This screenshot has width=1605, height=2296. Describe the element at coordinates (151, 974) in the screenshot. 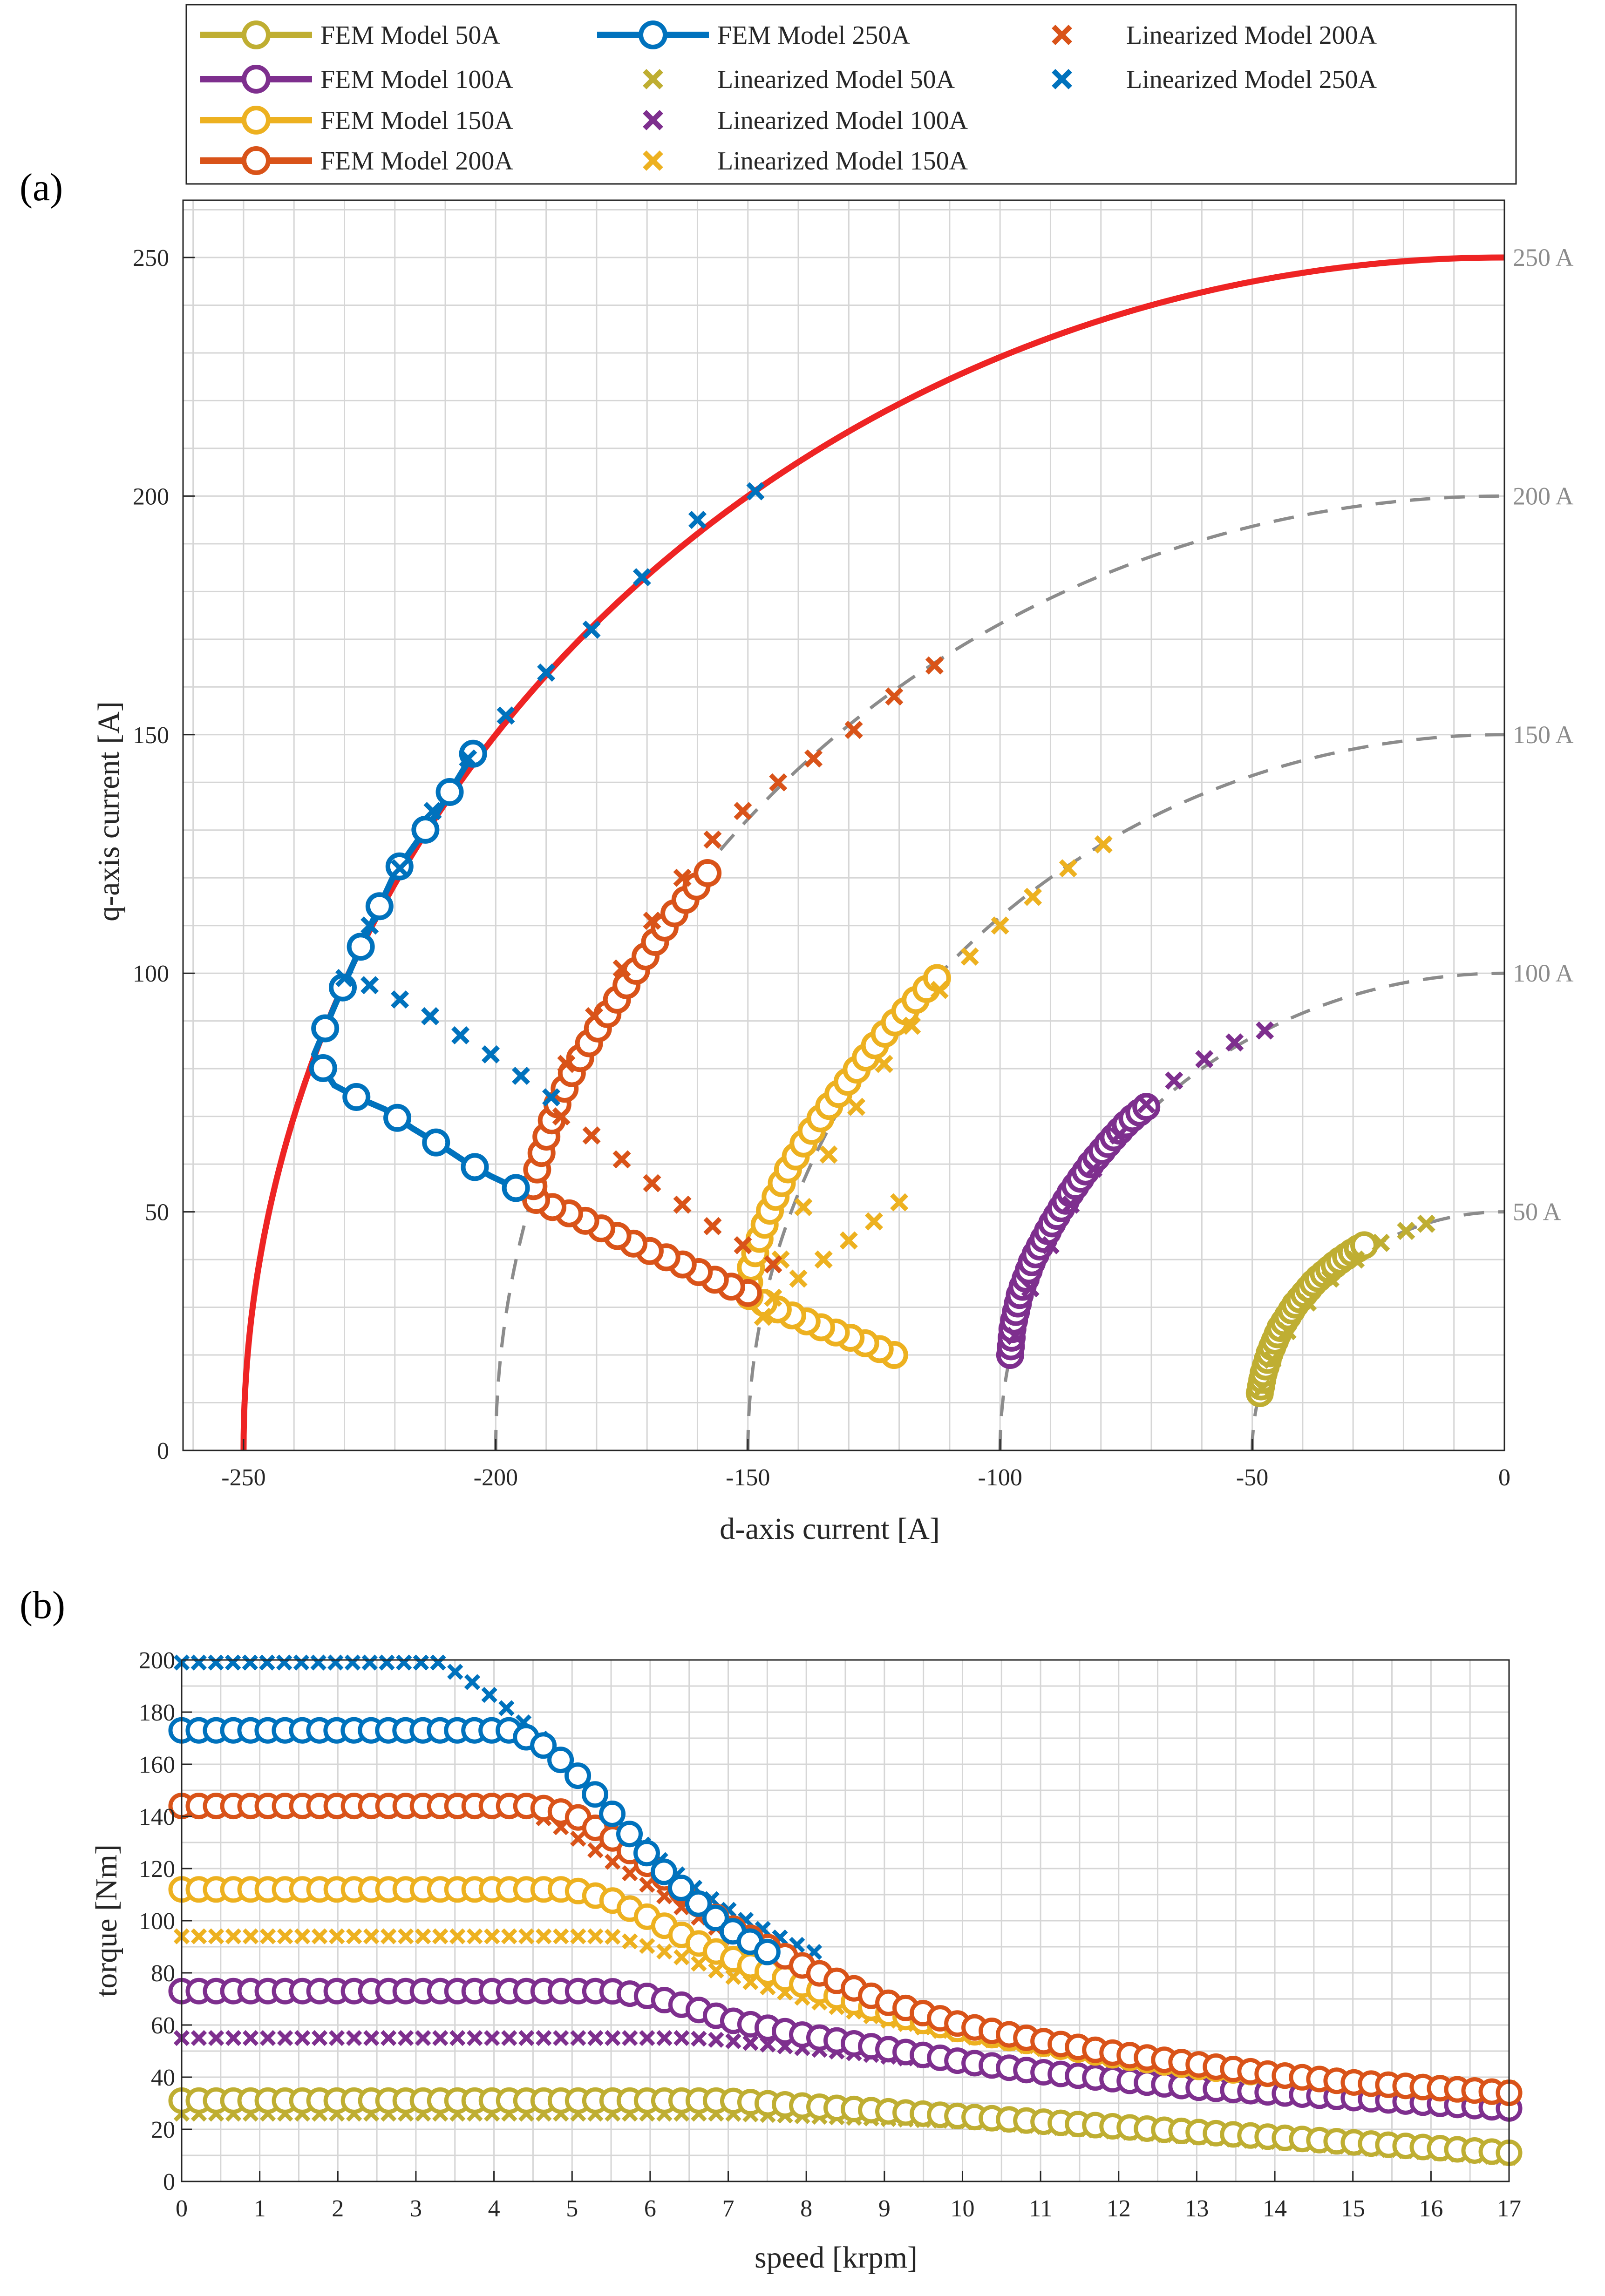

I see `y-tick-label: 100` at that location.